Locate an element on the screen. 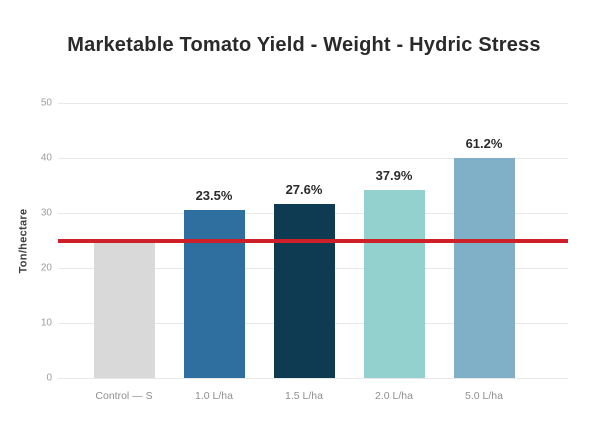 This screenshot has height=428, width=608. y-axis-title: Ton/hectare is located at coordinates (23, 240).